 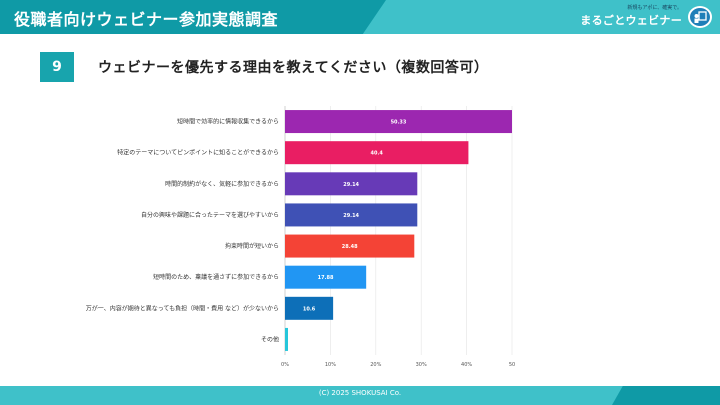 I want to click on data-label: 17.88, so click(x=326, y=278).